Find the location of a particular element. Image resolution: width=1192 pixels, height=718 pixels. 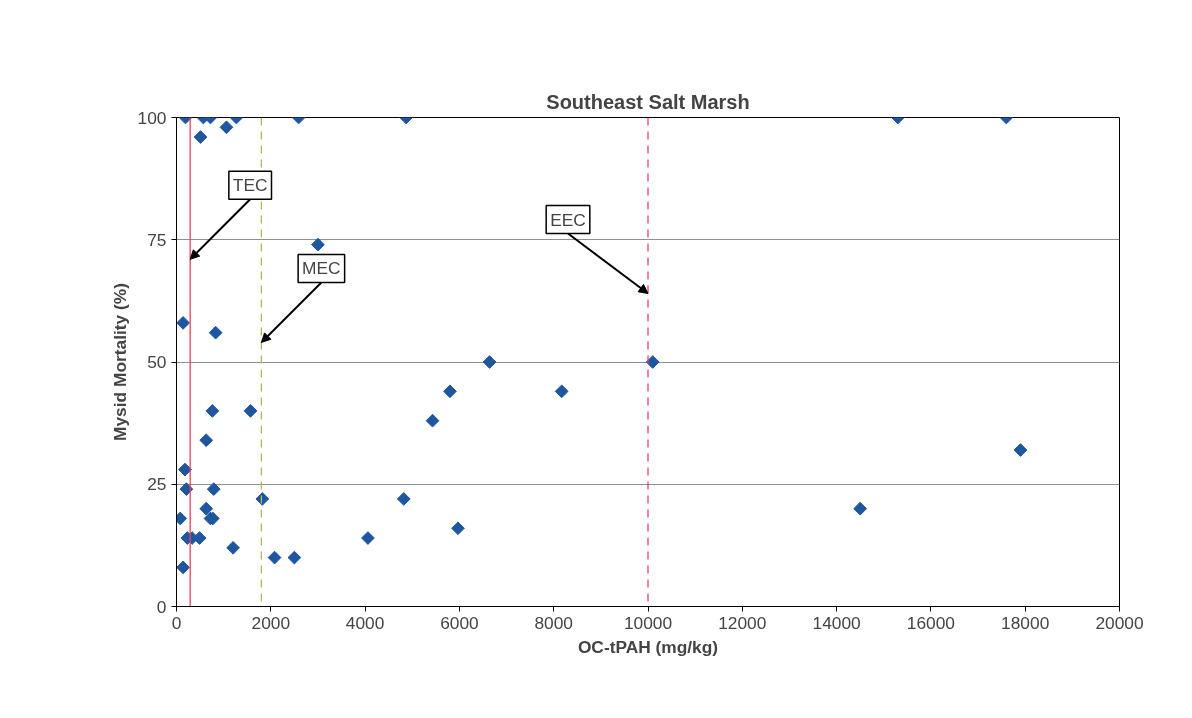

x-tick-label: 2000 is located at coordinates (271, 622).